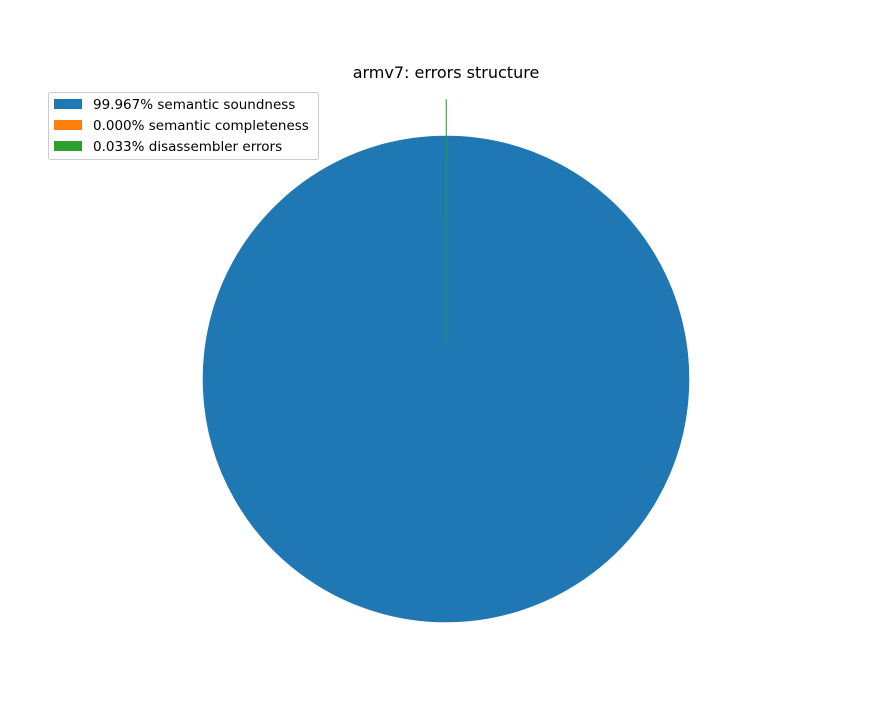 Image resolution: width=871 pixels, height=716 pixels. Describe the element at coordinates (194, 105) in the screenshot. I see `legend-label-0: 99.967% semantic soundness` at that location.